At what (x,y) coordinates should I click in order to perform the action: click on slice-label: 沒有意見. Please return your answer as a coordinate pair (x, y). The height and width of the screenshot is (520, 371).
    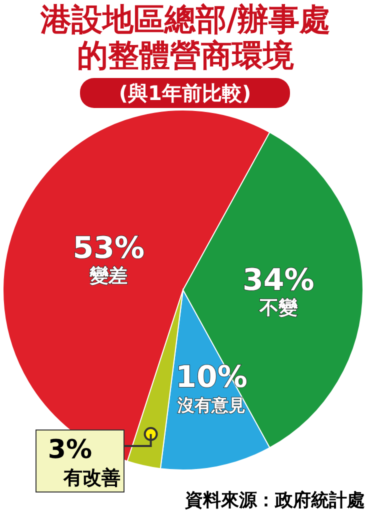
    Looking at the image, I should click on (211, 406).